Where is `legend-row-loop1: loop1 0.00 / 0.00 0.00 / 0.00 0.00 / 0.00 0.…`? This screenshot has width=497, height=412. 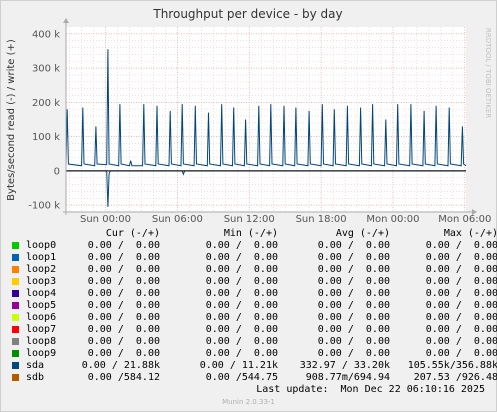 legend-row-loop1: loop1 0.00 / 0.00 0.00 / 0.00 0.00 / 0.00 0.… is located at coordinates (254, 258).